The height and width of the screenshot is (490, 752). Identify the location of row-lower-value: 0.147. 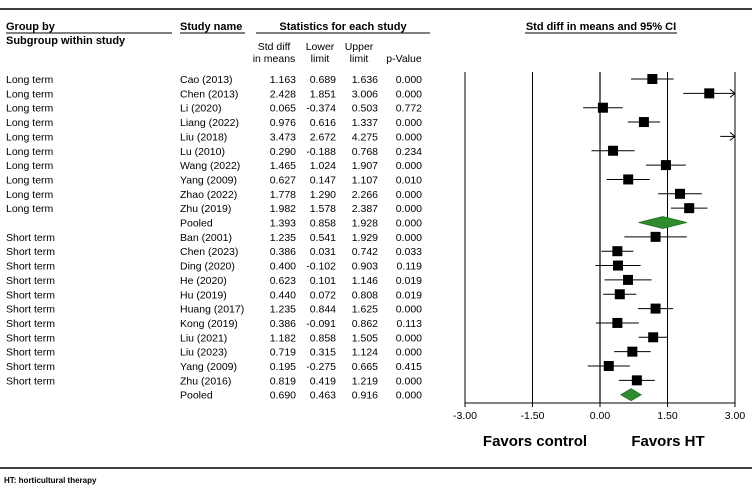
(323, 180).